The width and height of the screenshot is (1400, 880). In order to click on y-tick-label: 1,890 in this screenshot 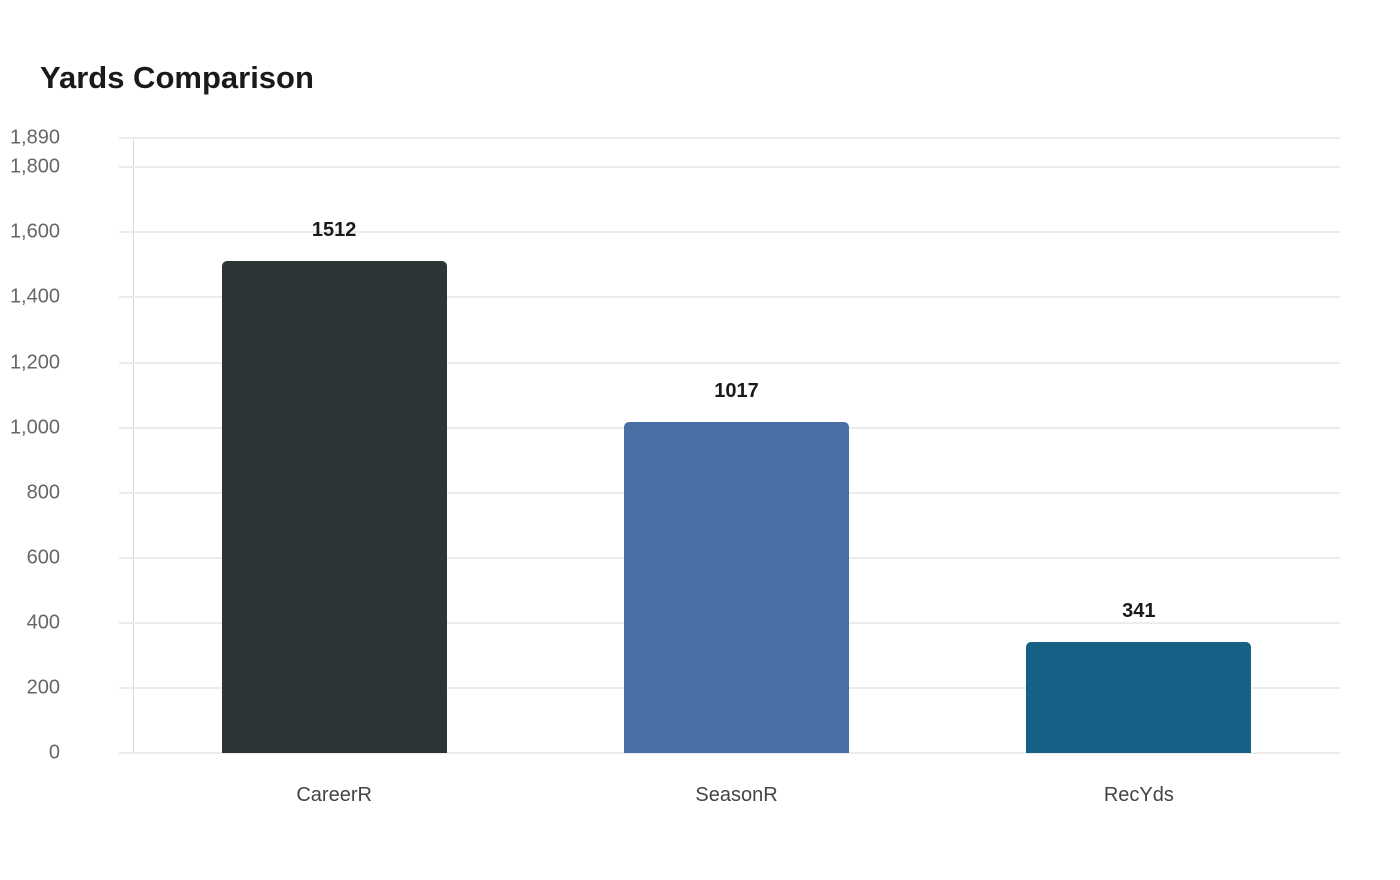, I will do `click(34, 137)`.